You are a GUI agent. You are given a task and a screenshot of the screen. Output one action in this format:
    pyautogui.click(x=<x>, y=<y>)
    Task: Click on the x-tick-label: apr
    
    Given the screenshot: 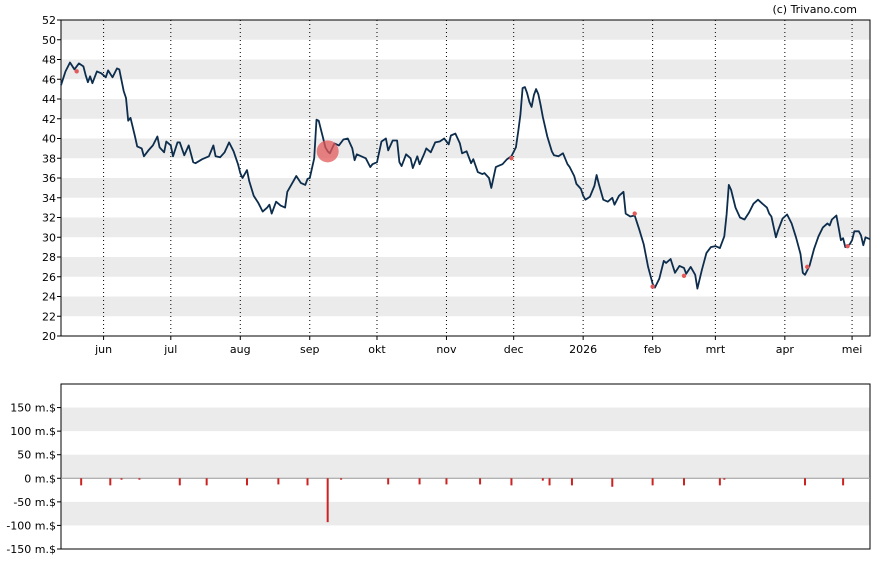 What is the action you would take?
    pyautogui.click(x=785, y=349)
    